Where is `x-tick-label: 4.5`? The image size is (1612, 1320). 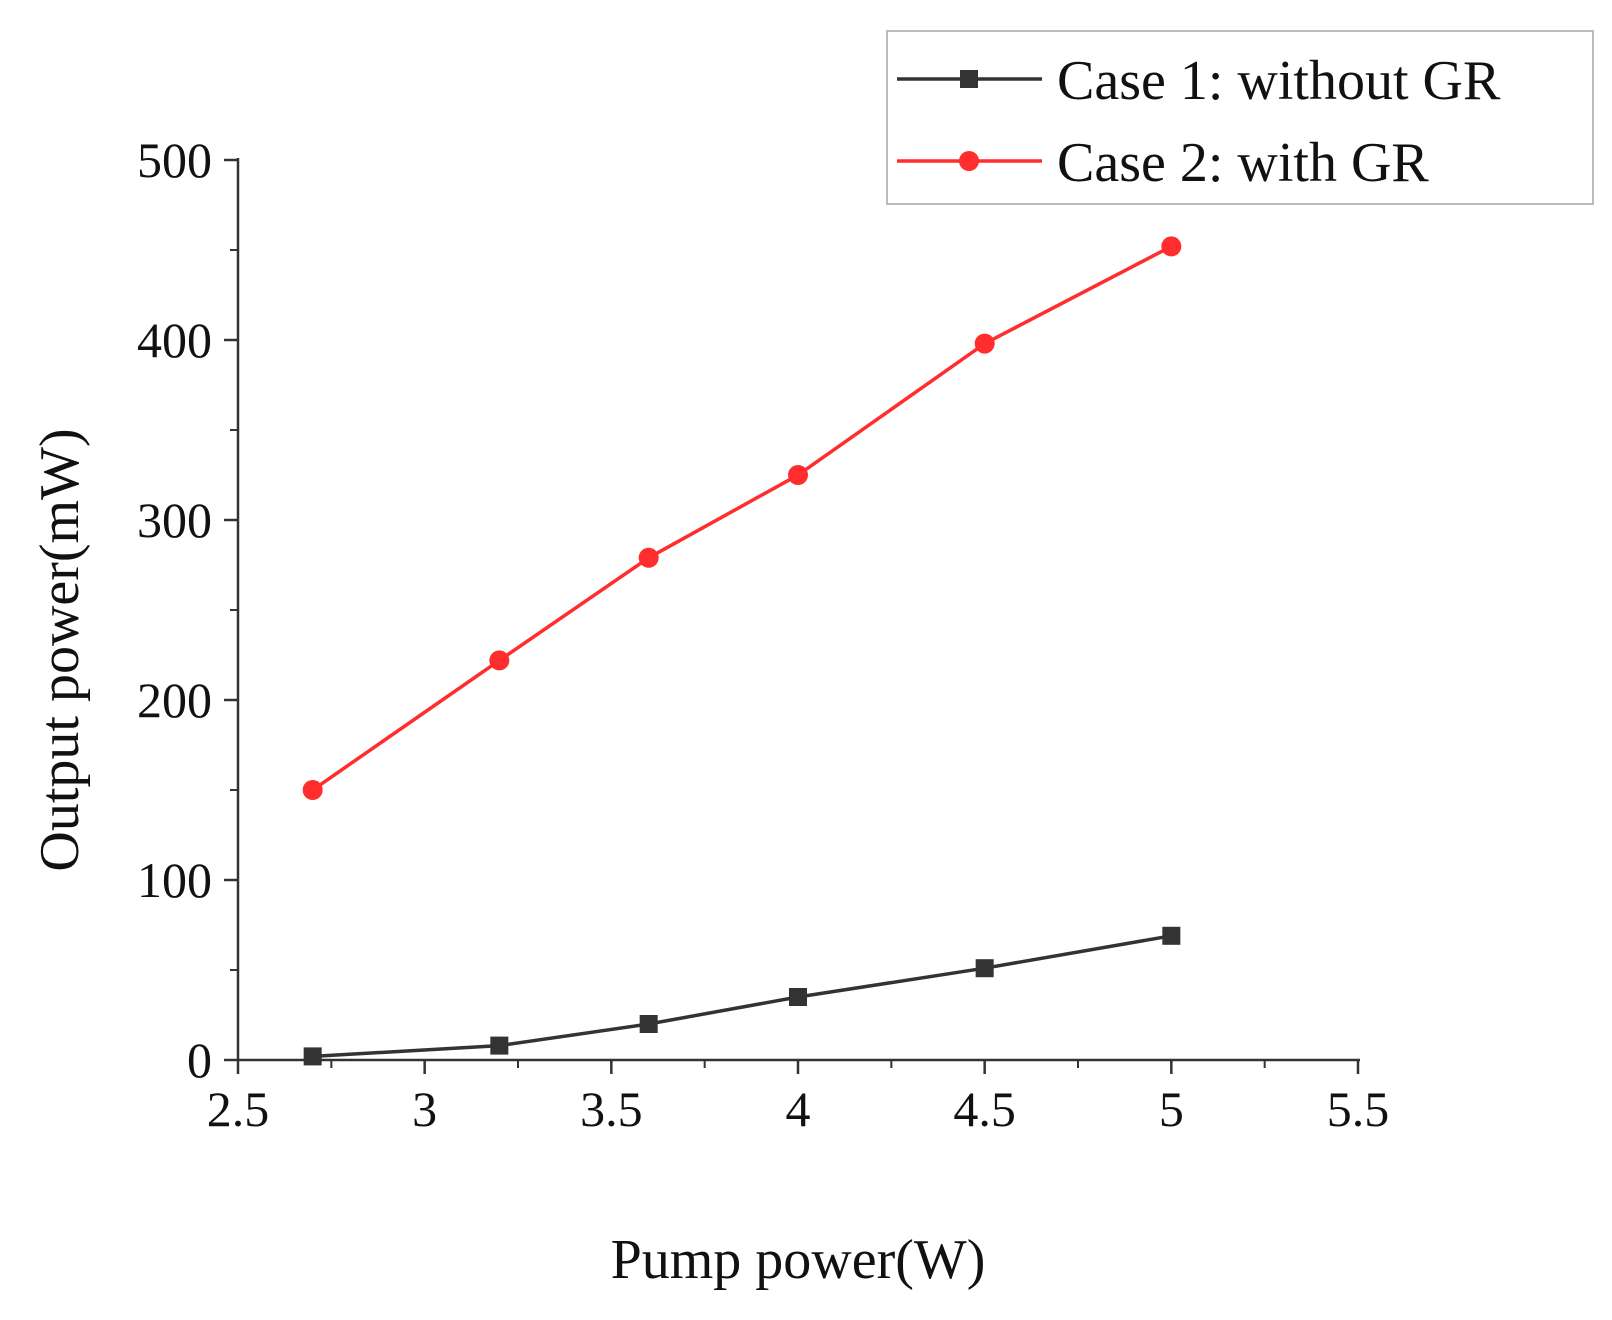
x-tick-label: 4.5 is located at coordinates (984, 1109).